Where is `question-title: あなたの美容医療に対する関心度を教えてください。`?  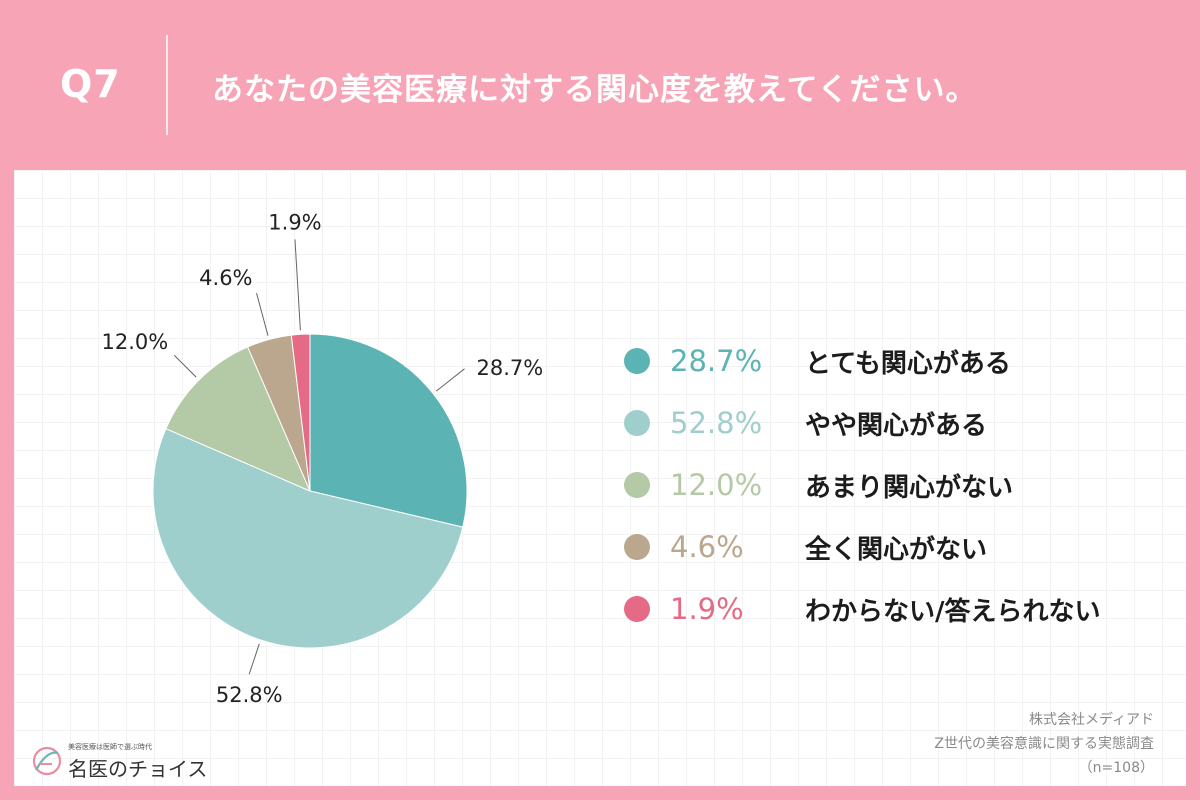
question-title: あなたの美容医療に対する関心度を教えてください。 is located at coordinates (595, 90).